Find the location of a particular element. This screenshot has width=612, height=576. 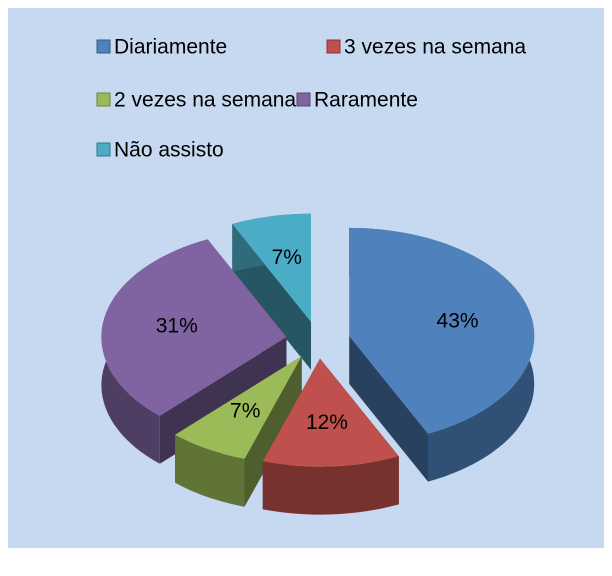

slice-wall is located at coordinates (388, 408).